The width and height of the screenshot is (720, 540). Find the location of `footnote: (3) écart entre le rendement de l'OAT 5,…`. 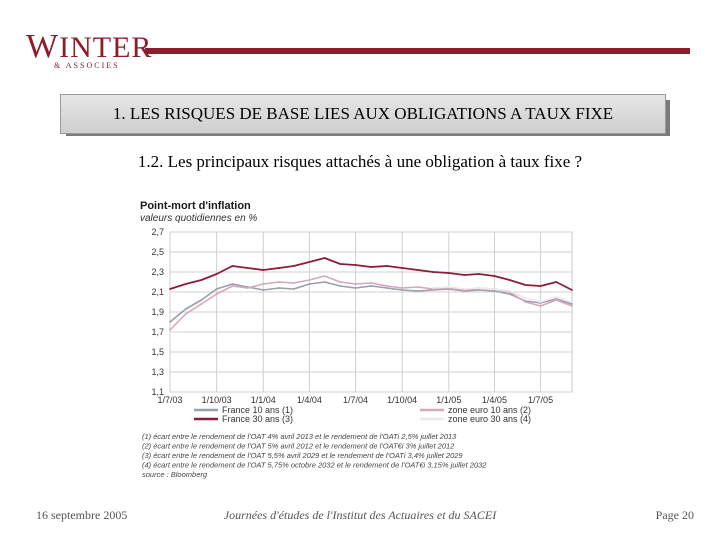

footnote: (3) écart entre le rendement de l'OAT 5,… is located at coordinates (302, 455).